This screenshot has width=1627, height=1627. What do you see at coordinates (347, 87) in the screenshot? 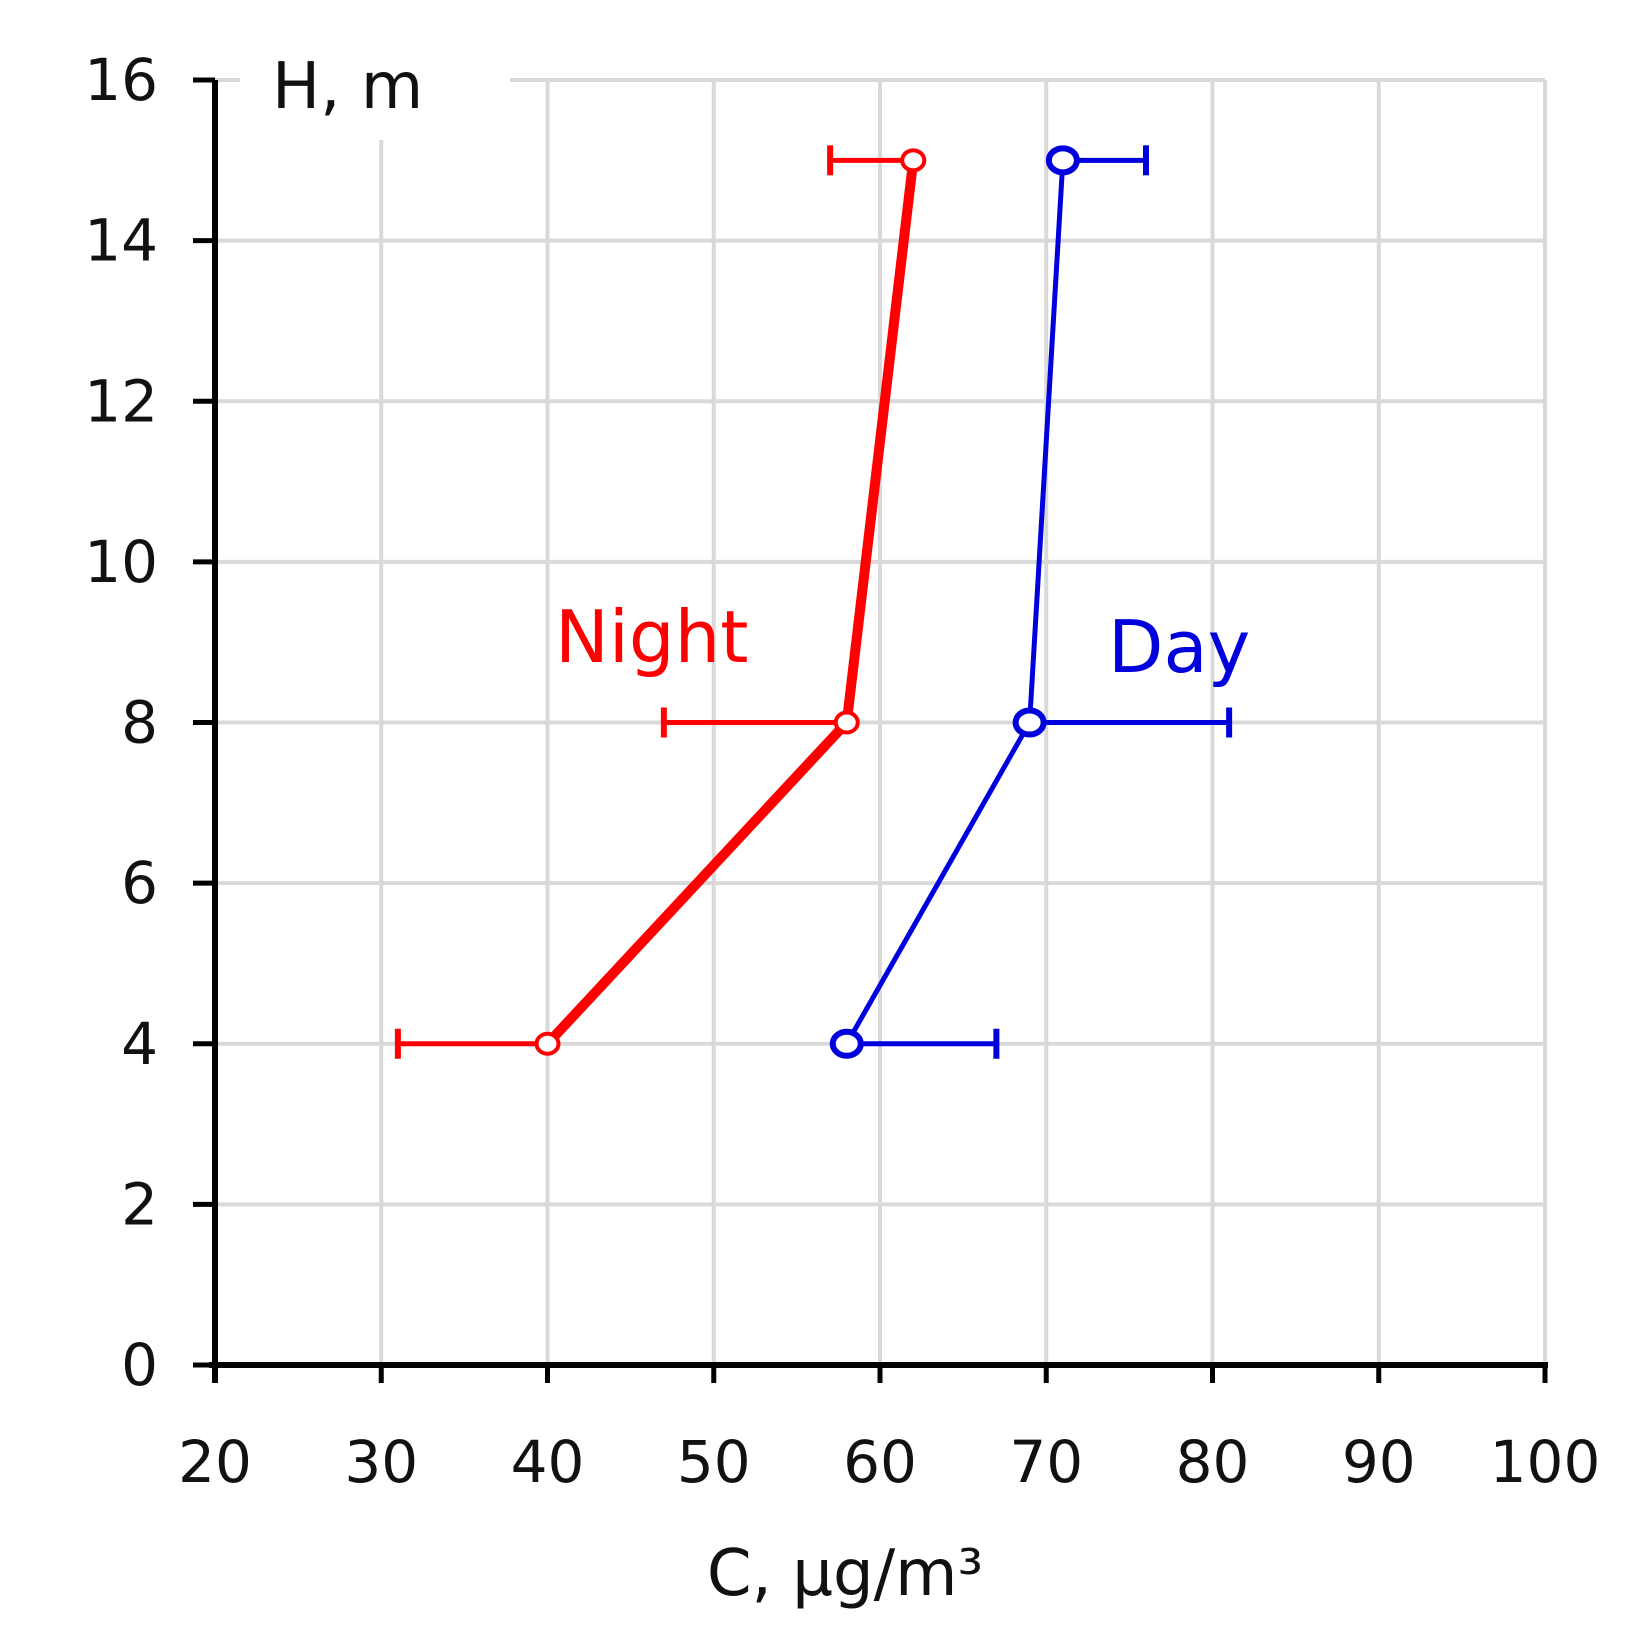
I see `y-axis-title: H, m` at bounding box center [347, 87].